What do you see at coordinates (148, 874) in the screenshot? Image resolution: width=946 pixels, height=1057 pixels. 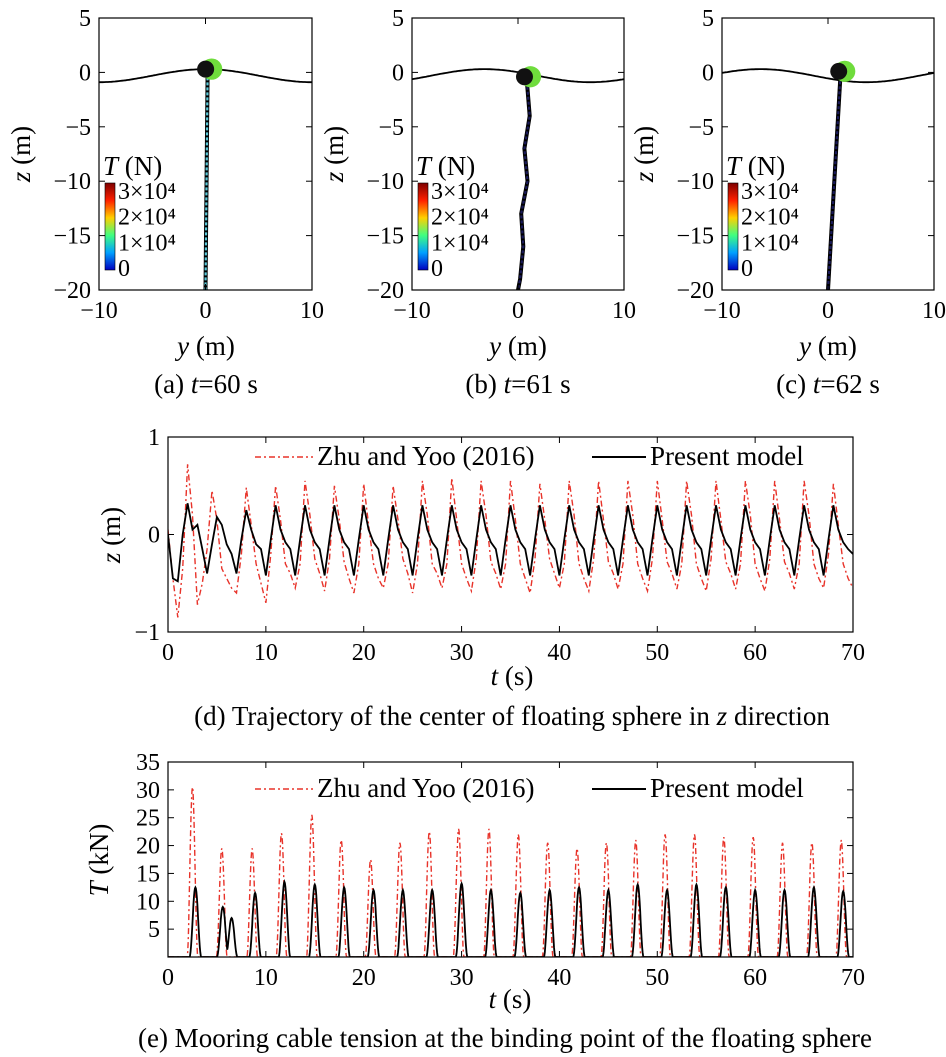 I see `y-tick-label: 15` at bounding box center [148, 874].